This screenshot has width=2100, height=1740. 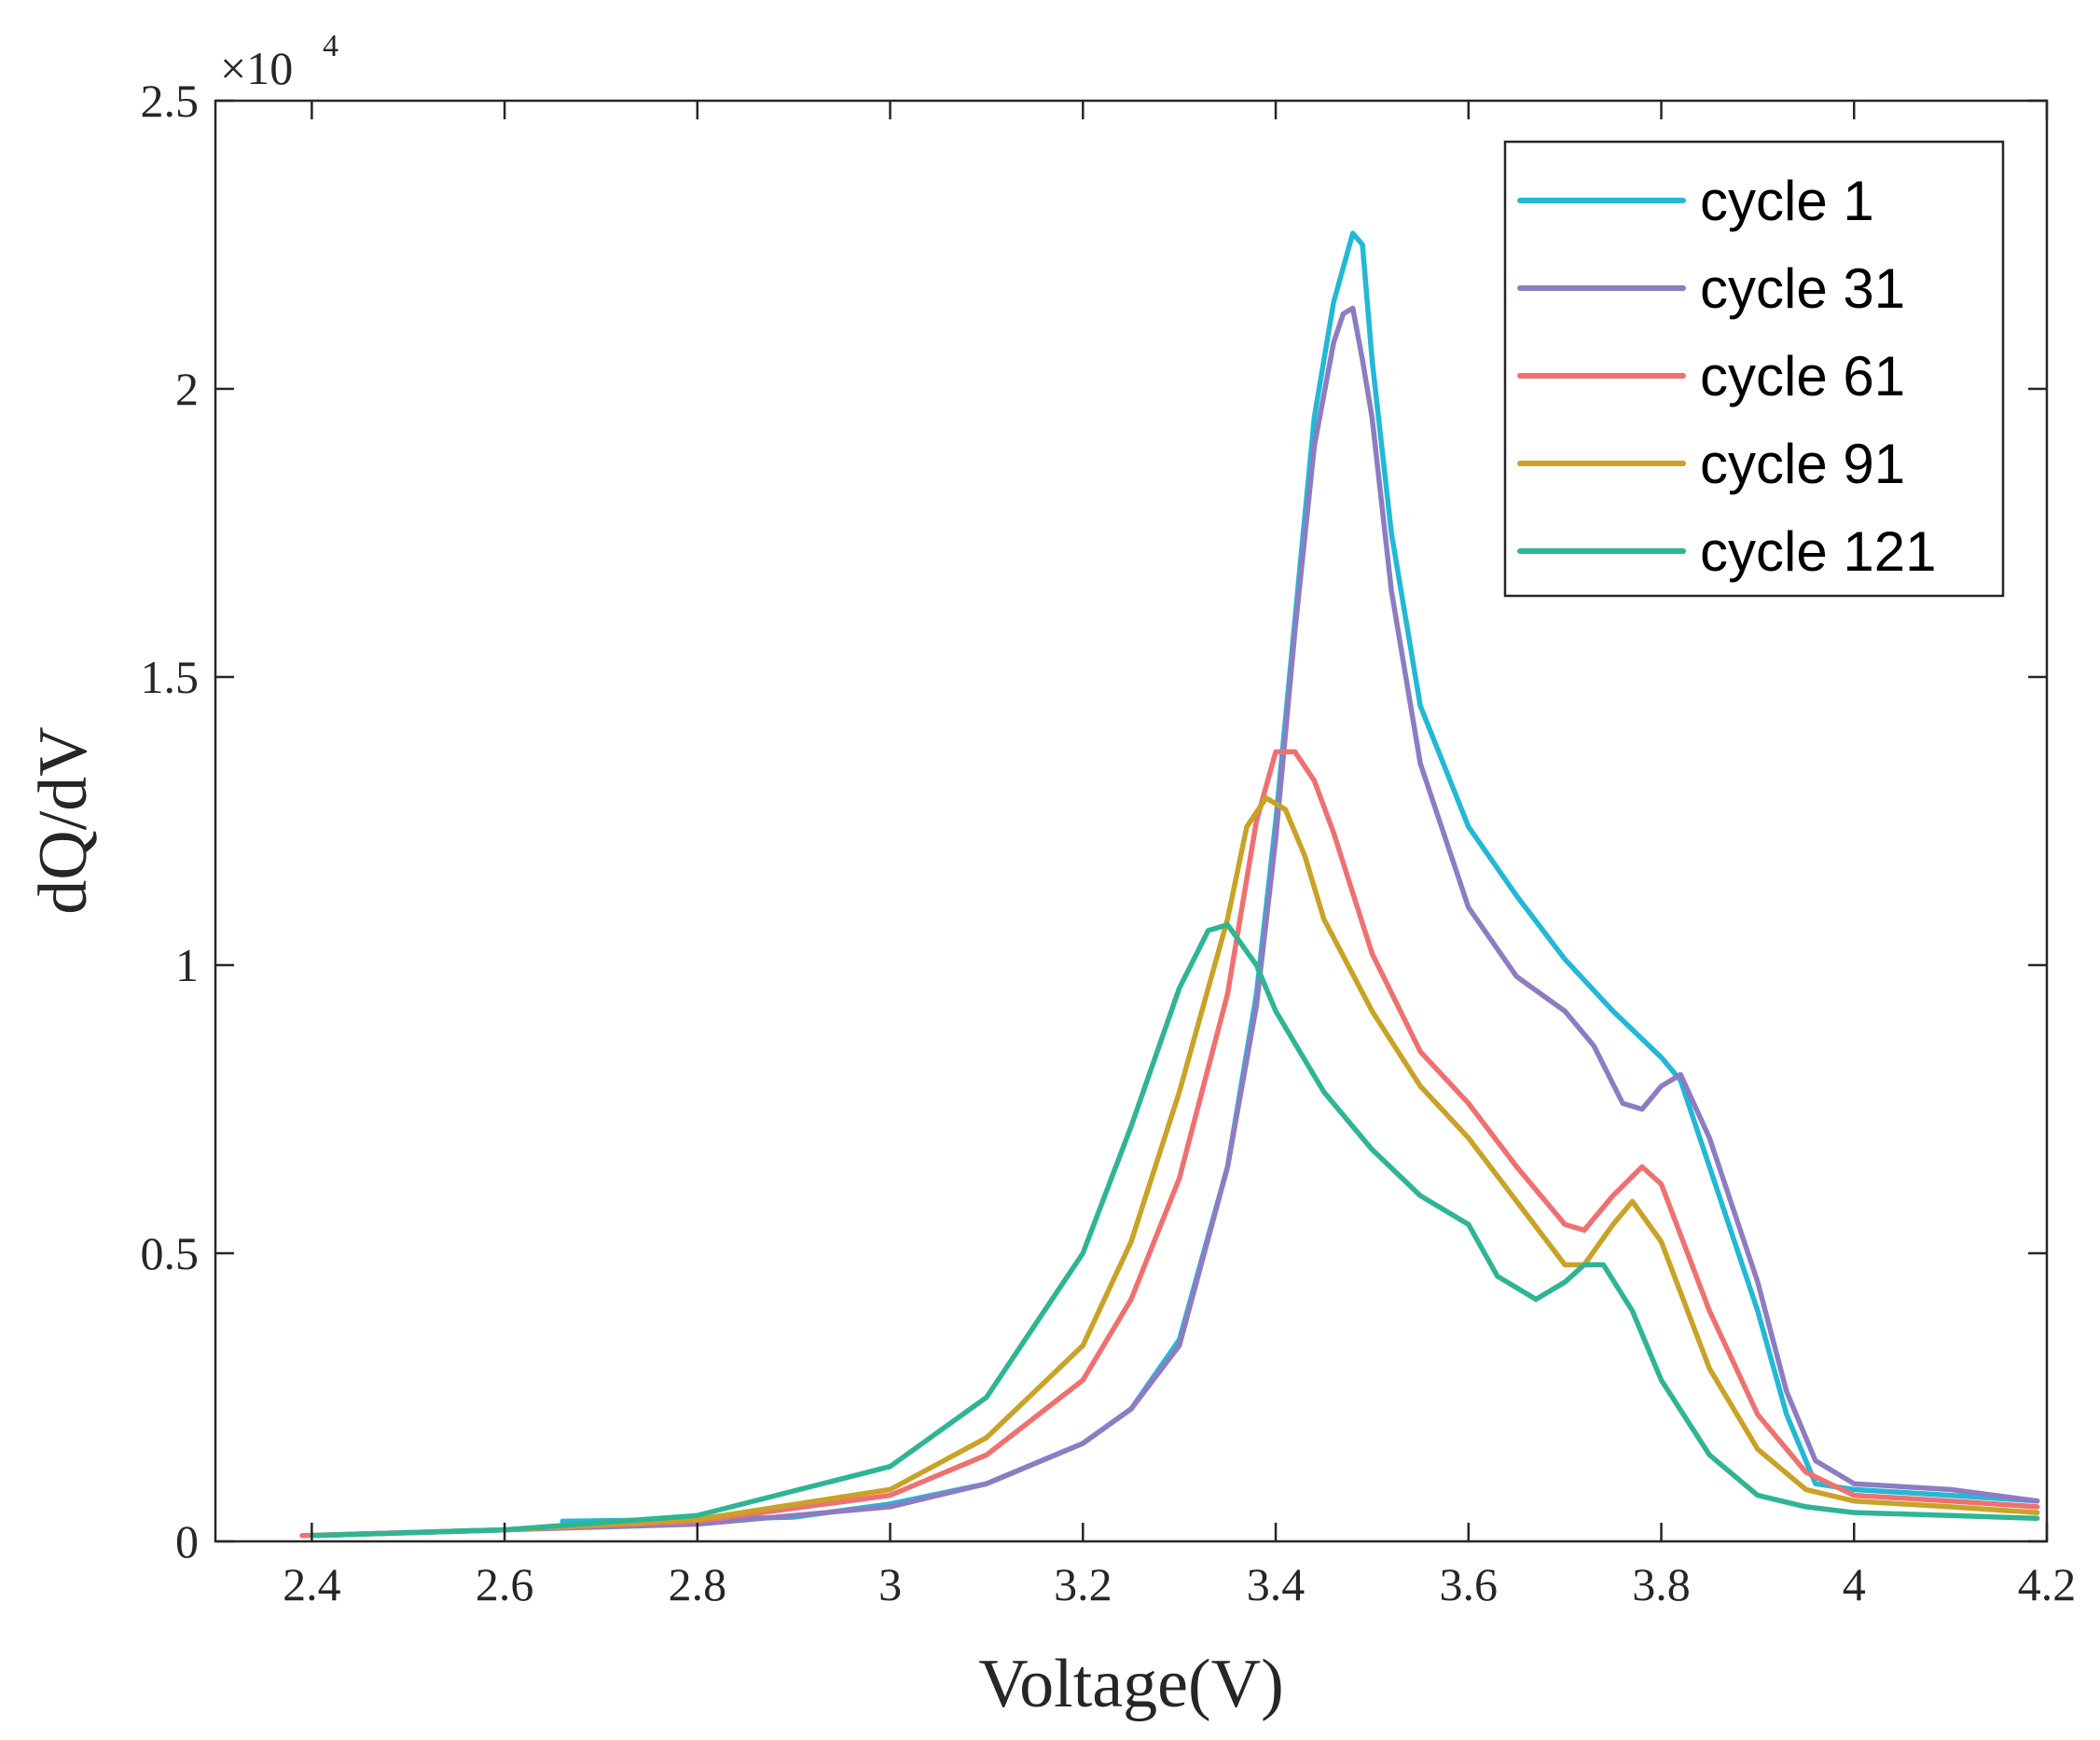 What do you see at coordinates (1661, 1584) in the screenshot?
I see `x-tick-label-7: 3.8` at bounding box center [1661, 1584].